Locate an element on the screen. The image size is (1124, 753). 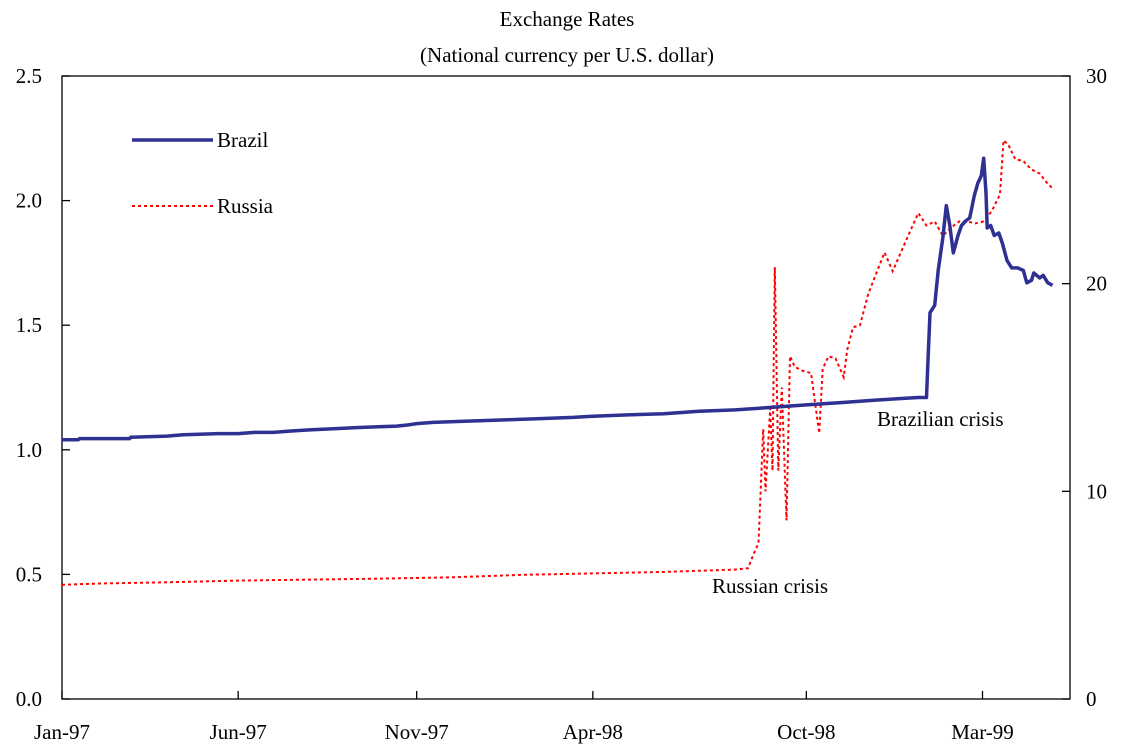
y-right-tick-label: 10 is located at coordinates (1096, 491).